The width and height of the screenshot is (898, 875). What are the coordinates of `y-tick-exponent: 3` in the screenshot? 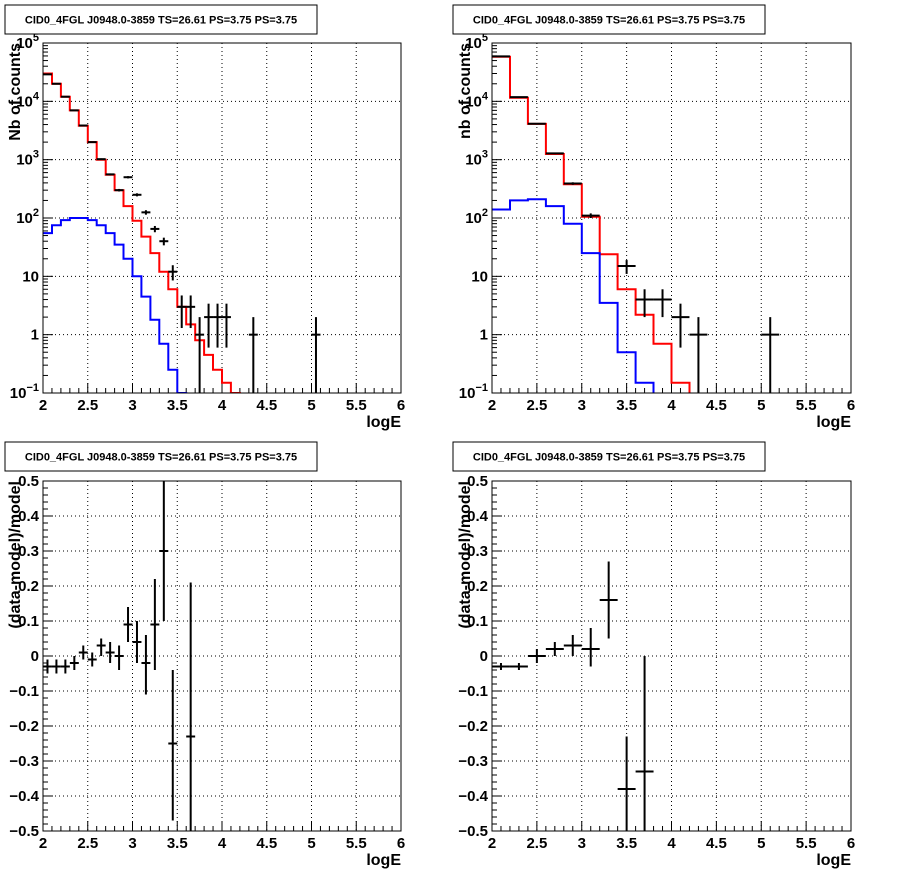 It's located at (485, 155).